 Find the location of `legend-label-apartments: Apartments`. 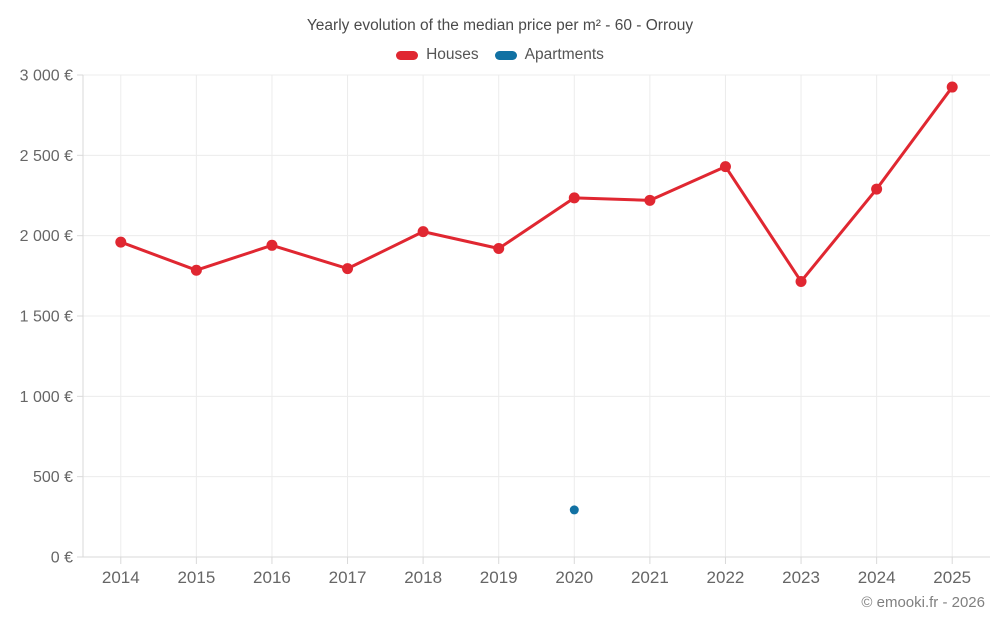

legend-label-apartments: Apartments is located at coordinates (564, 54).